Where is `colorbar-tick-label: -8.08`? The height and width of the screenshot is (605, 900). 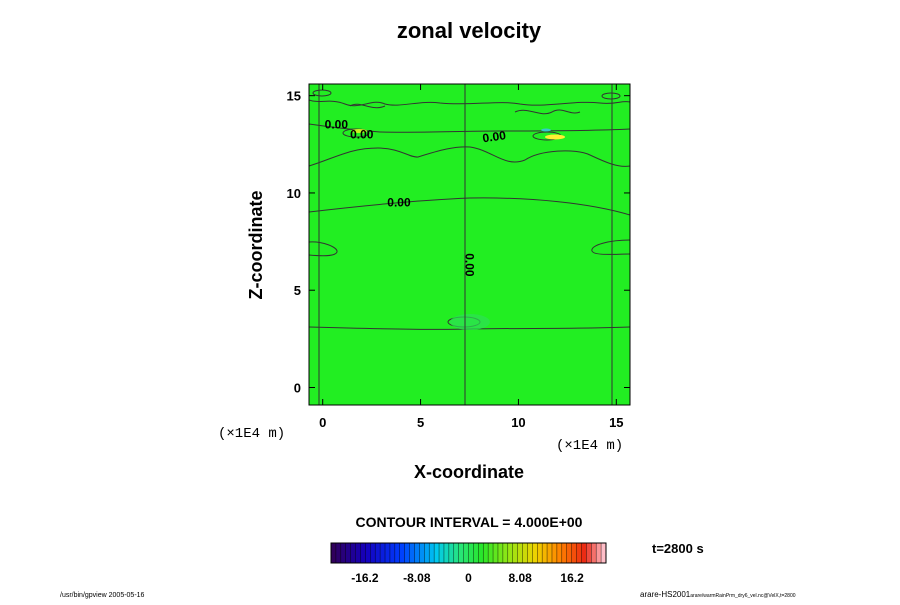 colorbar-tick-label: -8.08 is located at coordinates (417, 578).